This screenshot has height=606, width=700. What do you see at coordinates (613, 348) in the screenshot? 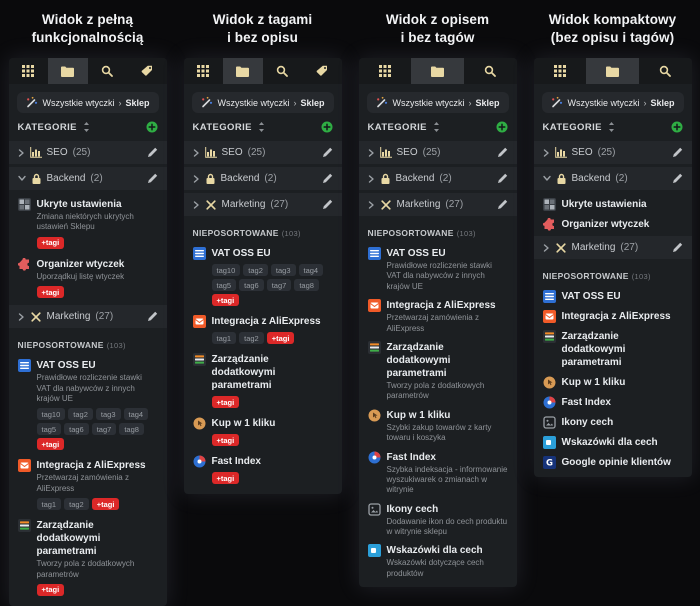
I see `plugin-item: Zarządzanie dodatkowymi parametrami` at bounding box center [613, 348].